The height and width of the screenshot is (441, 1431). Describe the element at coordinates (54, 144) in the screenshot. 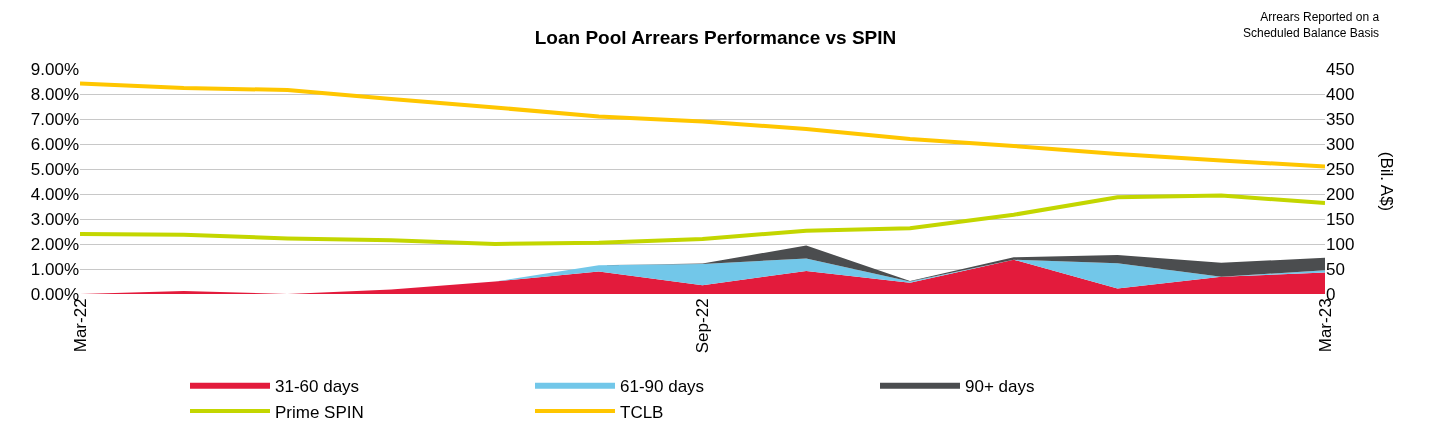

I see `y-tick-label: 6.00%` at that location.